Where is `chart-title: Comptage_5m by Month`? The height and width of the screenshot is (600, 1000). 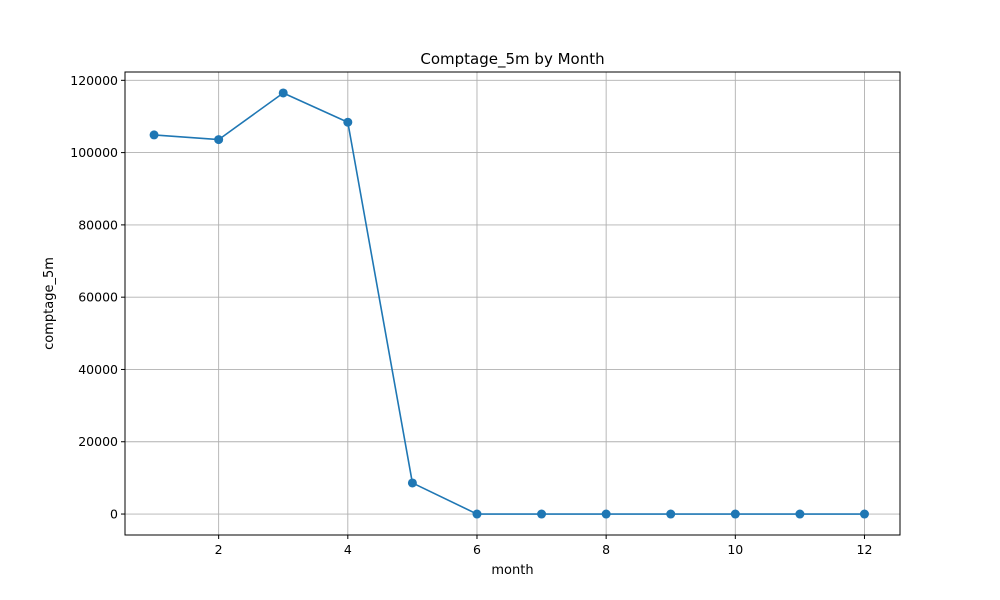 chart-title: Comptage_5m by Month is located at coordinates (512, 59).